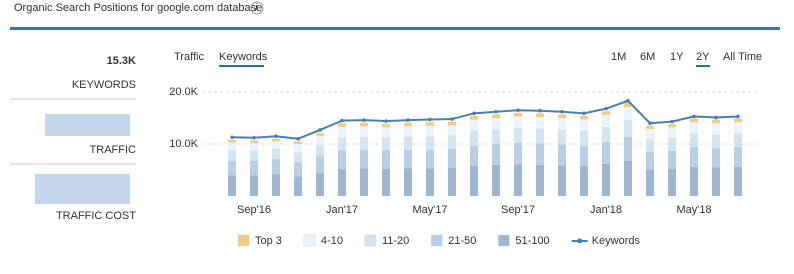  I want to click on x-tick-label: Sep'16, so click(254, 210).